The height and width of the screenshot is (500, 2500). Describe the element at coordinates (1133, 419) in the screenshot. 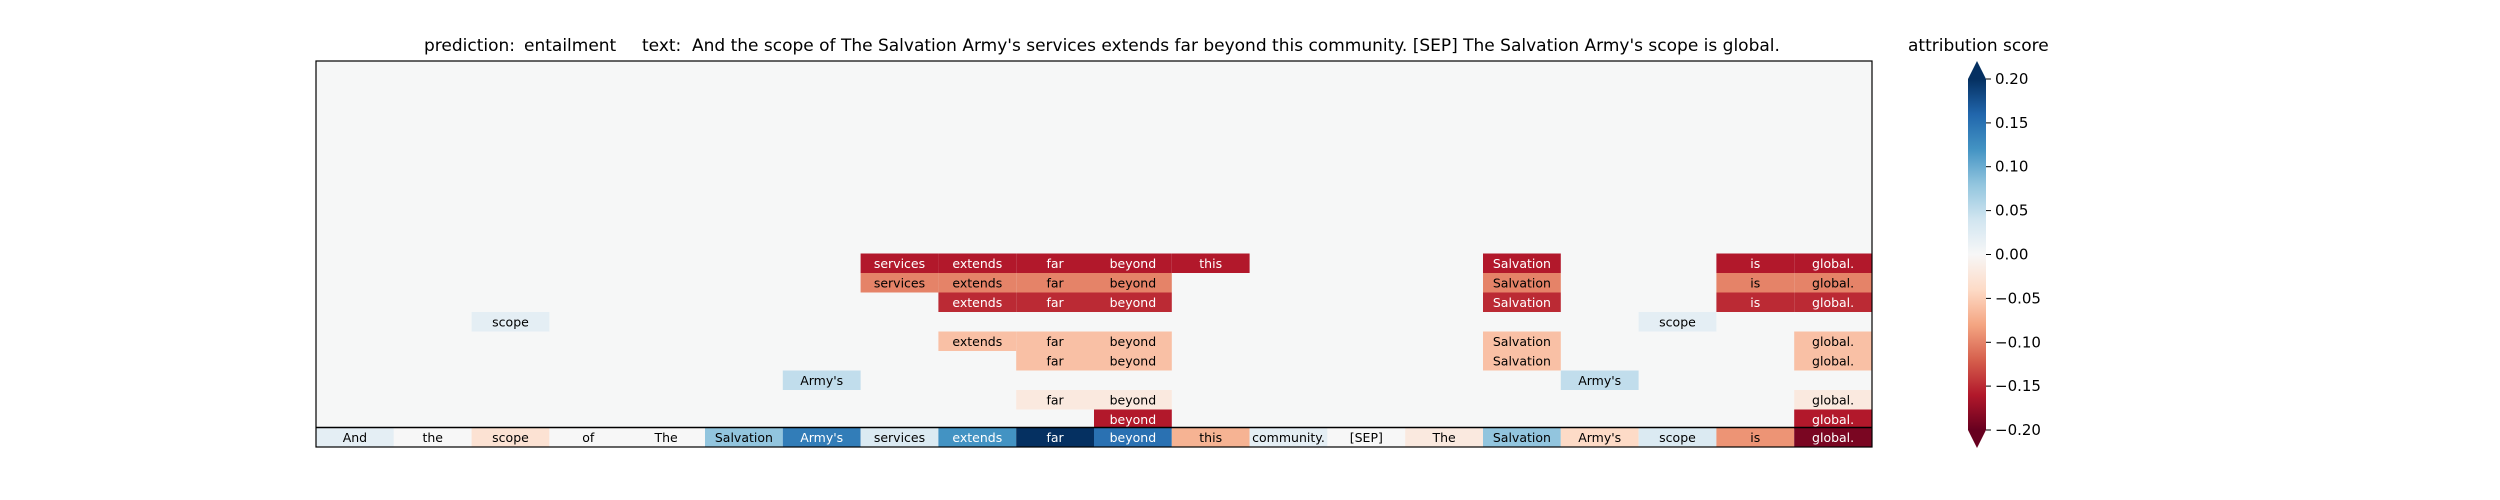

I see `attribution-cell-r8-c10: beyond` at that location.